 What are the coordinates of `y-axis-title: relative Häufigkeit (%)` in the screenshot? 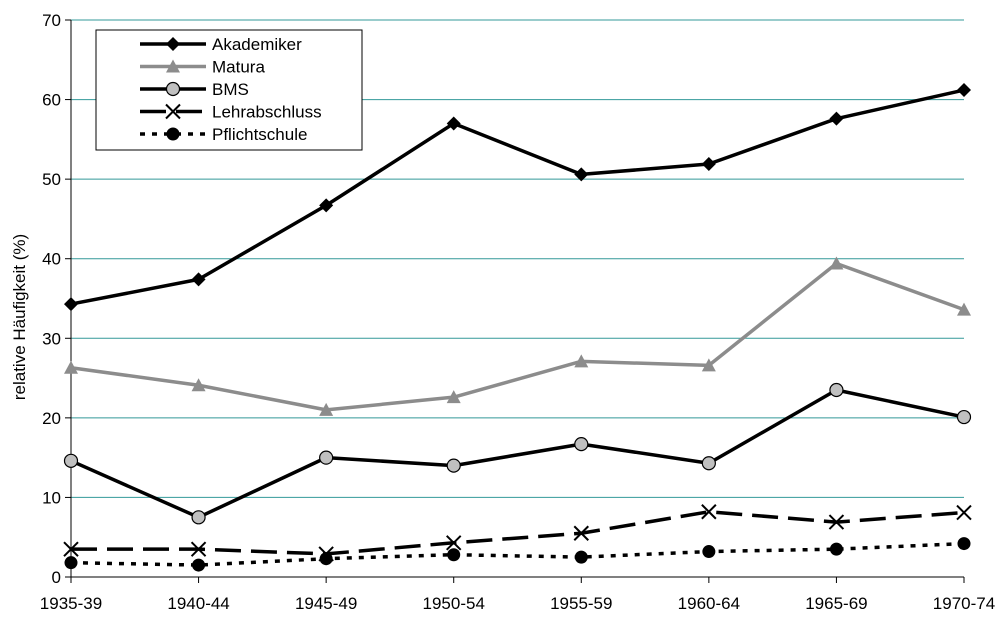 It's located at (19, 317).